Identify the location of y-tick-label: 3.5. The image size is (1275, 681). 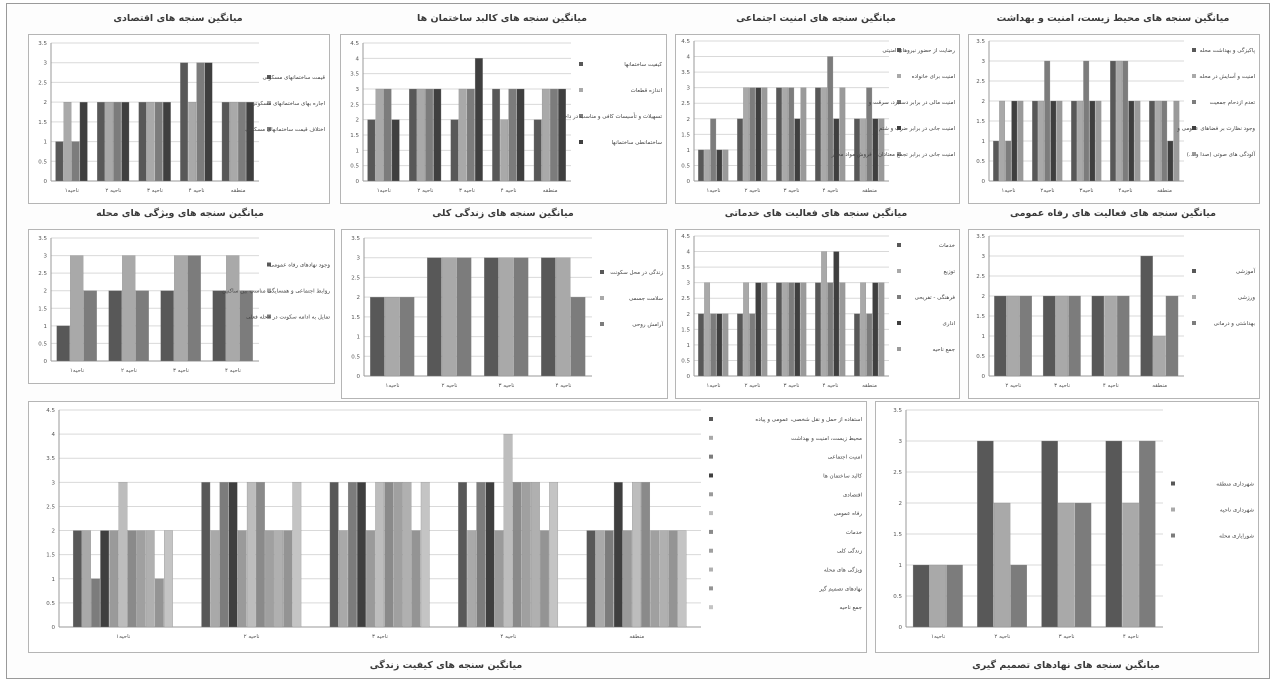
(980, 42).